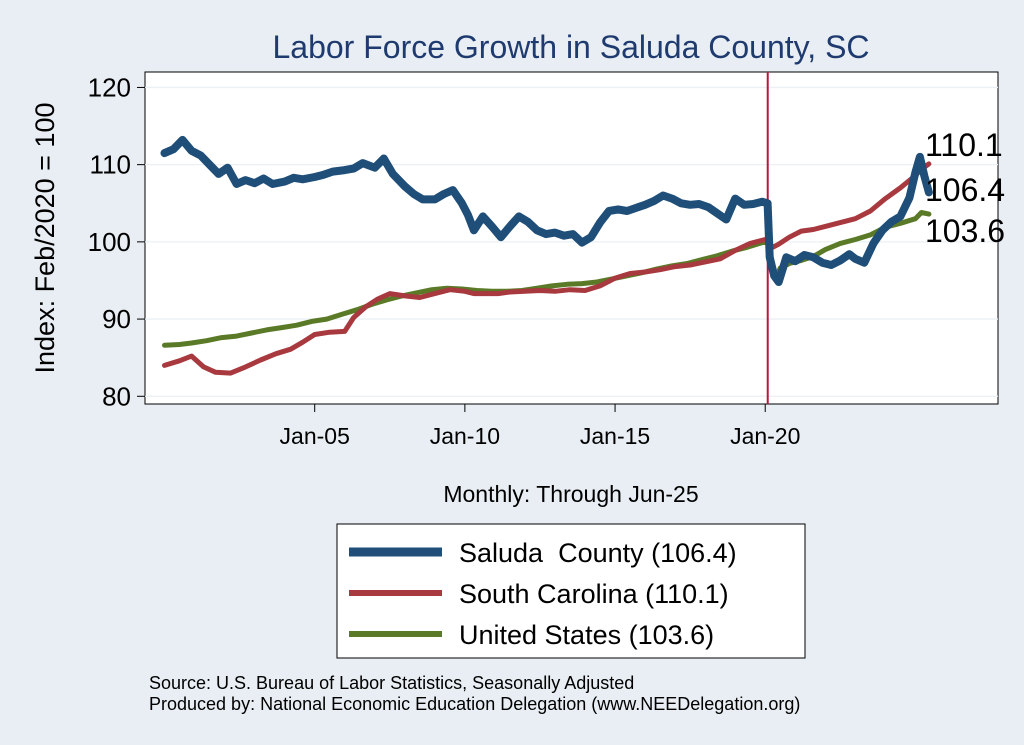 This screenshot has width=1024, height=745. Describe the element at coordinates (315, 436) in the screenshot. I see `x-tick-label: Jan-05` at that location.